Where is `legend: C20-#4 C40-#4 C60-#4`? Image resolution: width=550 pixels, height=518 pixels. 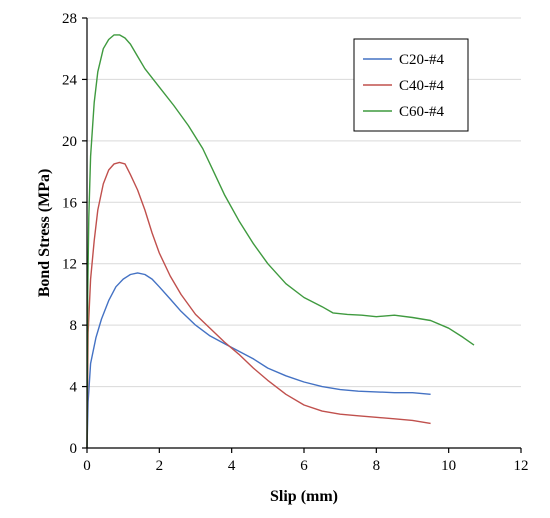
legend: C20-#4 C40-#4 C60-#4 is located at coordinates (411, 85).